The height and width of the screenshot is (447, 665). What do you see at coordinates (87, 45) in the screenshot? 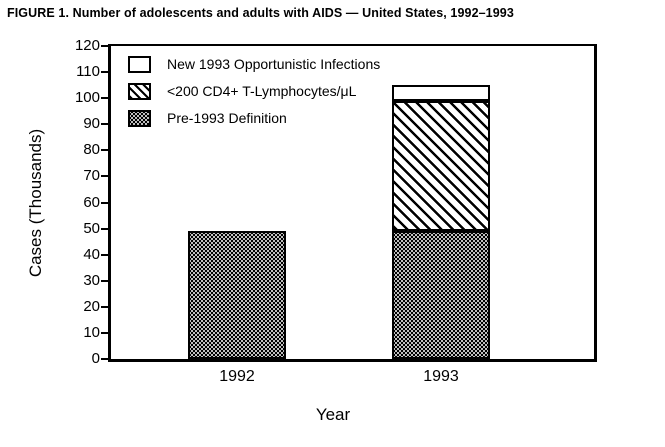
I see `y-tick-label: 120` at bounding box center [87, 45].